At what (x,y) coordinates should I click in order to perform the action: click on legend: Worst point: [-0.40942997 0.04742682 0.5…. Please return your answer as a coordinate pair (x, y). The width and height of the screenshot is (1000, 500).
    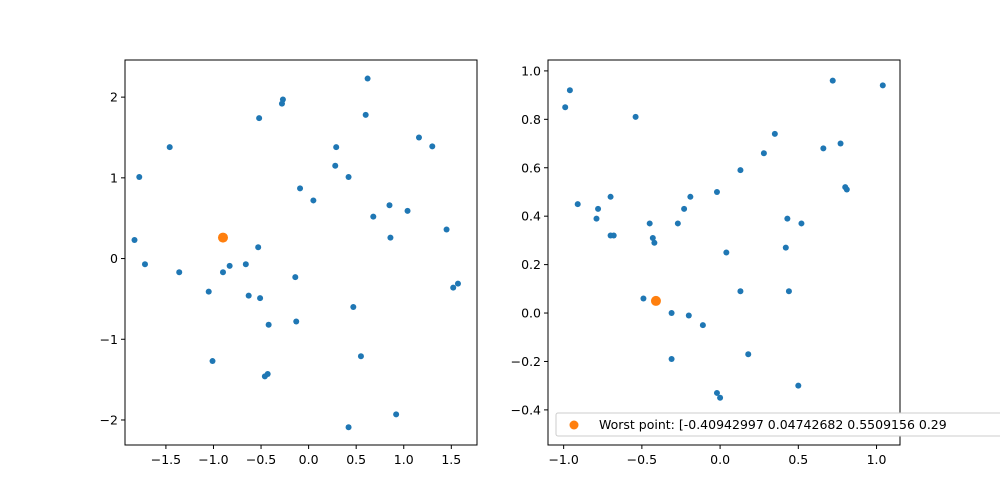
    Looking at the image, I should click on (777, 424).